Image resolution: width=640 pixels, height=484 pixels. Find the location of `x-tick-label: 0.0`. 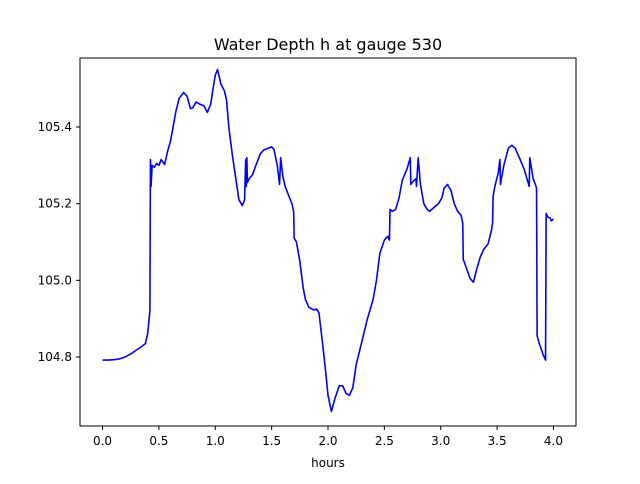

x-tick-label: 0.0 is located at coordinates (102, 441).